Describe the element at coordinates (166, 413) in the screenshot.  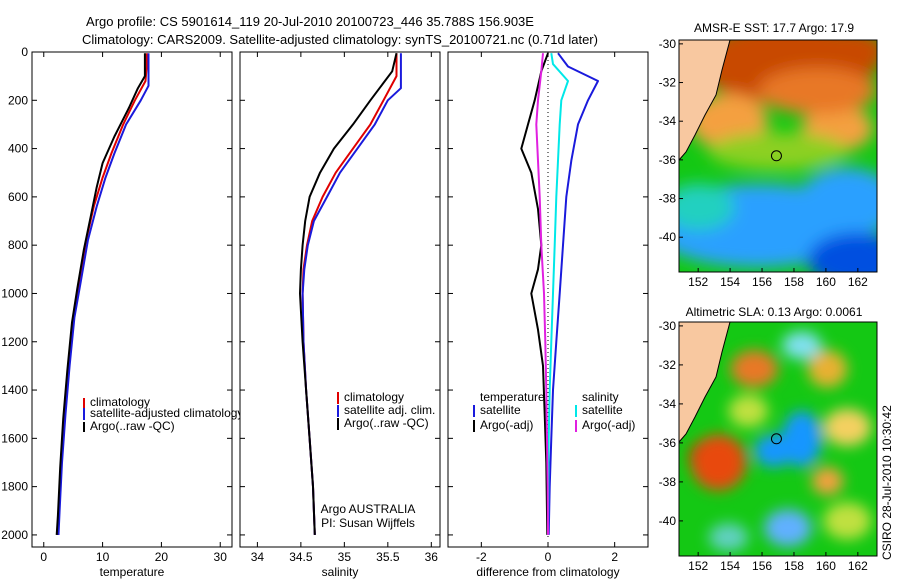
I see `legend-label-satellite: satellite-adjusted climatology` at that location.